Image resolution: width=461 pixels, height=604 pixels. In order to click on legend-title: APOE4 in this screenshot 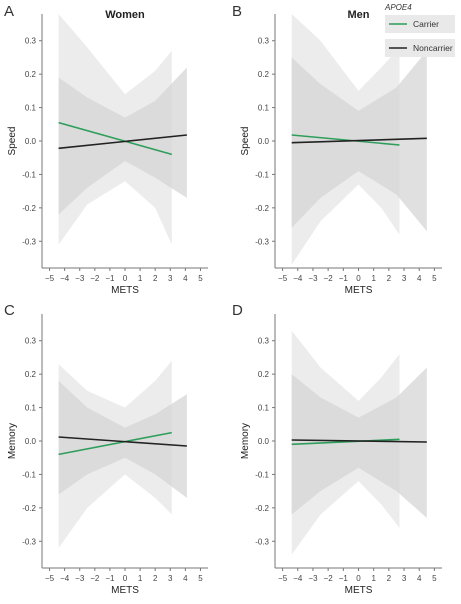, I will do `click(398, 7)`.